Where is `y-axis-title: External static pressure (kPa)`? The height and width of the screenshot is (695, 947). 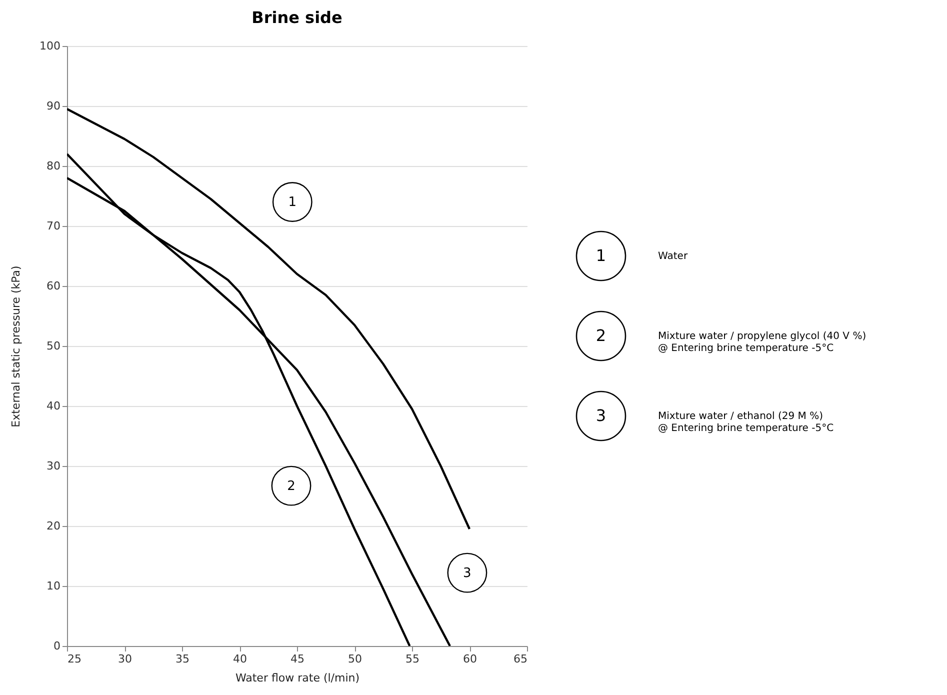 y-axis-title: External static pressure (kPa) is located at coordinates (16, 347).